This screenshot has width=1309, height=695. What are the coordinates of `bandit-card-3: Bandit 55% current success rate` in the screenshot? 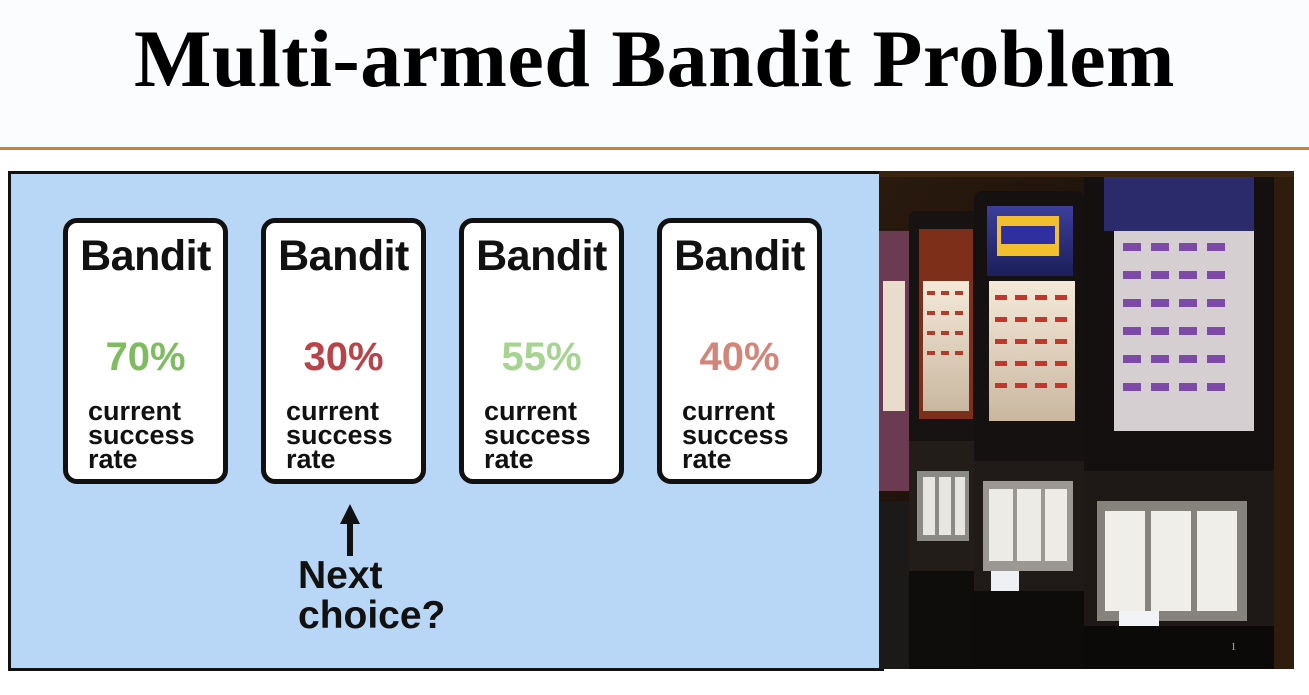 It's located at (541, 351).